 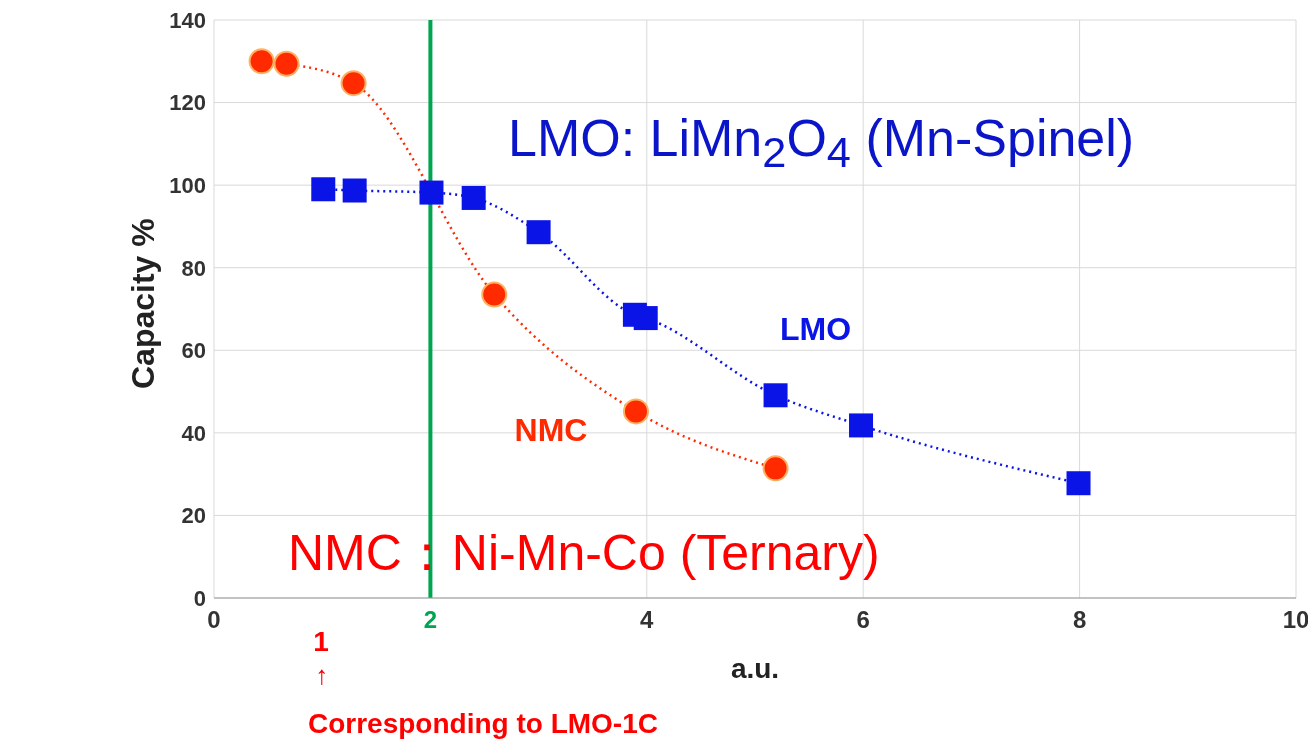 What do you see at coordinates (193, 351) in the screenshot?
I see `y-tick-label: 60` at bounding box center [193, 351].